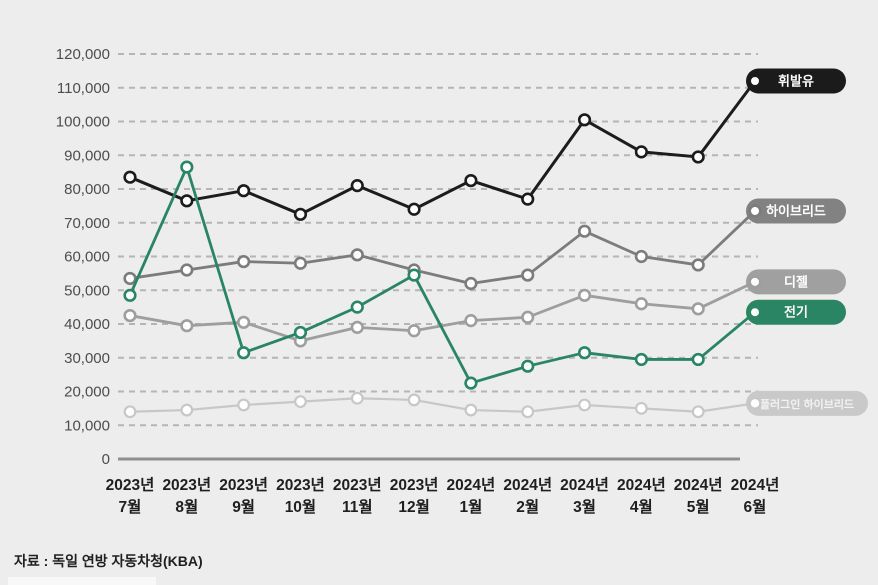 The width and height of the screenshot is (878, 585). I want to click on y-tick-label: 10,000, so click(87, 425).